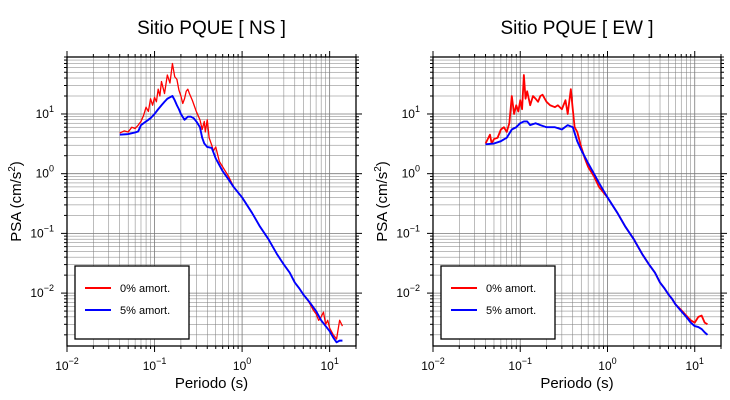 This screenshot has height=400, width=730. What do you see at coordinates (576, 28) in the screenshot?
I see `chart-title: Sitio PQUE [ EW ]` at bounding box center [576, 28].